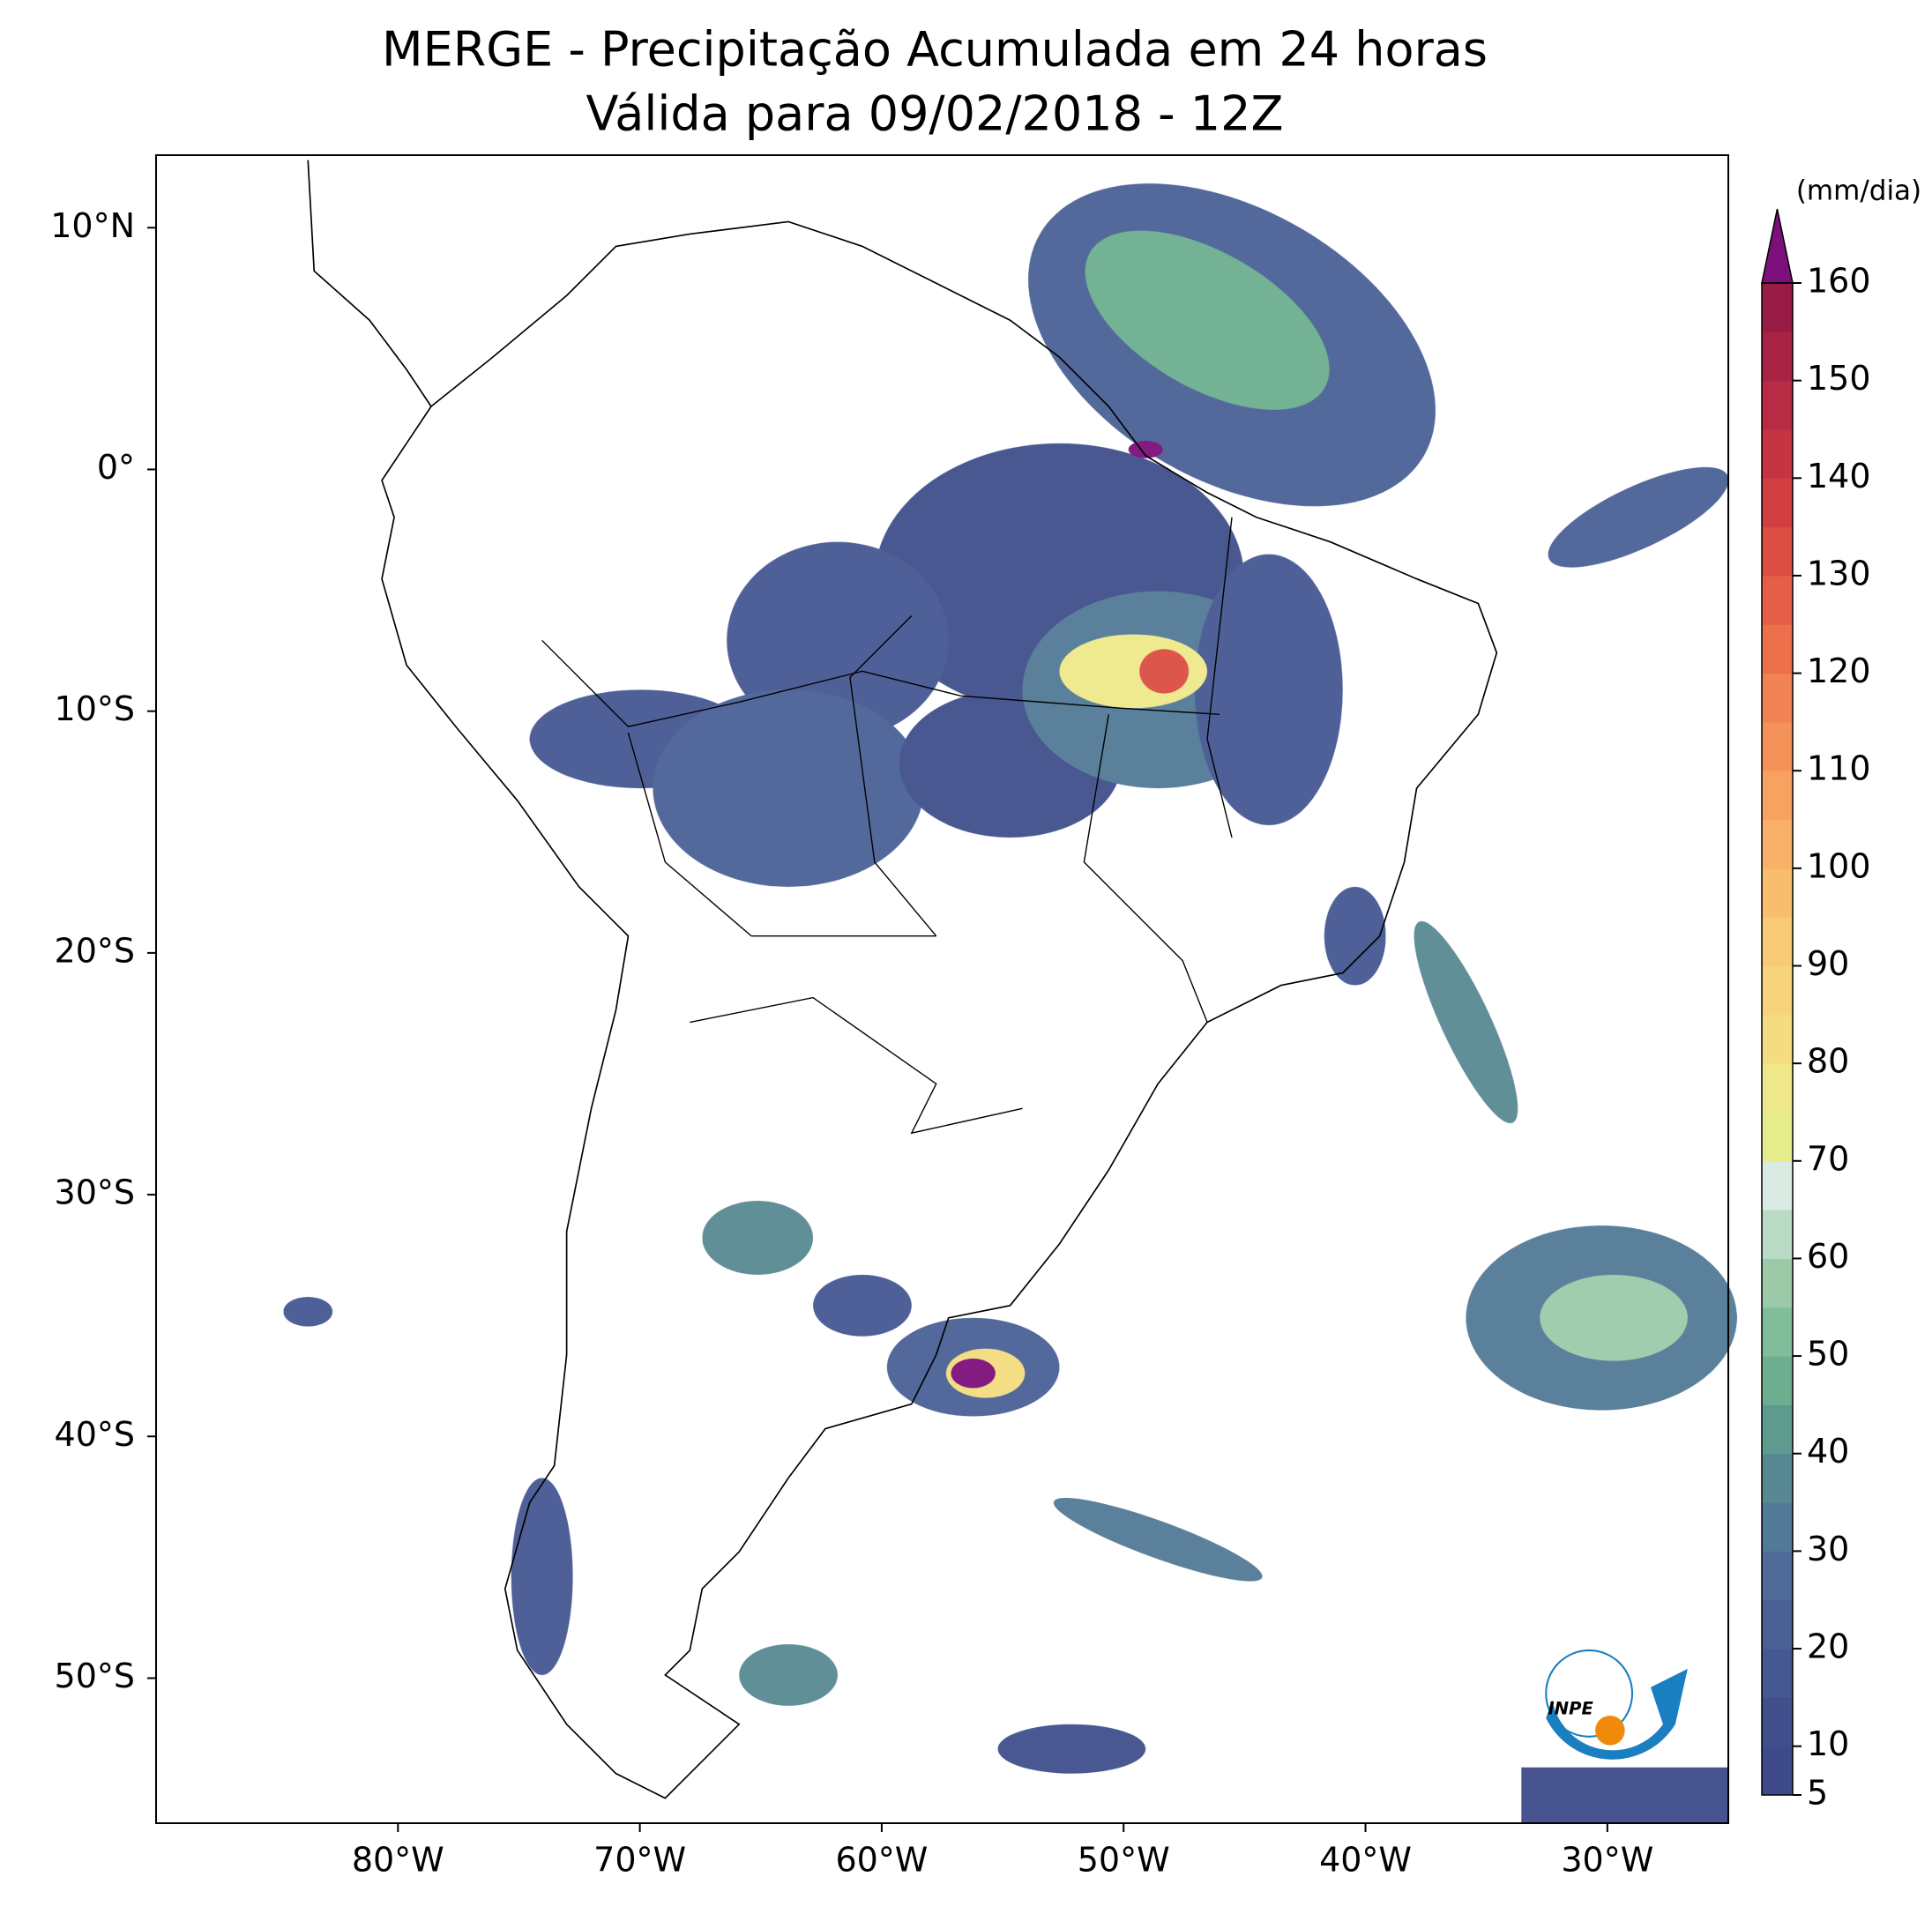 The height and width of the screenshot is (1914, 1932). Describe the element at coordinates (1828, 1061) in the screenshot. I see `colorbar-tick-label: 80` at that location.